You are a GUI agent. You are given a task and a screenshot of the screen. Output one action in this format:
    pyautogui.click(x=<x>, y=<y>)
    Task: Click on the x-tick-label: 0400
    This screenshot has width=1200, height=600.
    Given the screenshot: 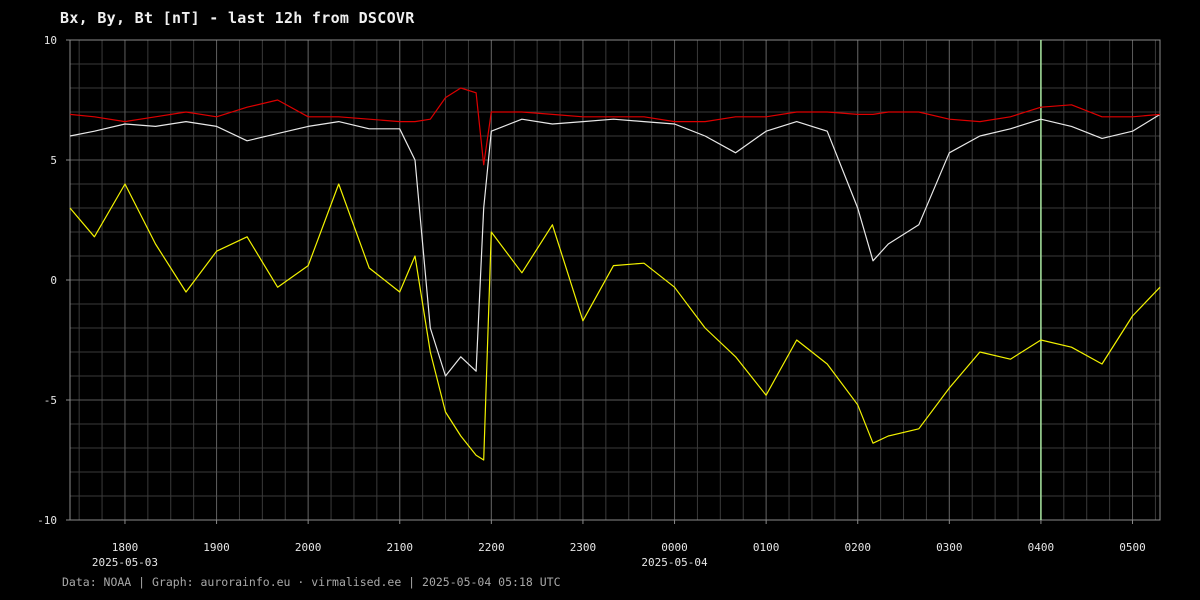 What is the action you would take?
    pyautogui.click(x=1041, y=547)
    